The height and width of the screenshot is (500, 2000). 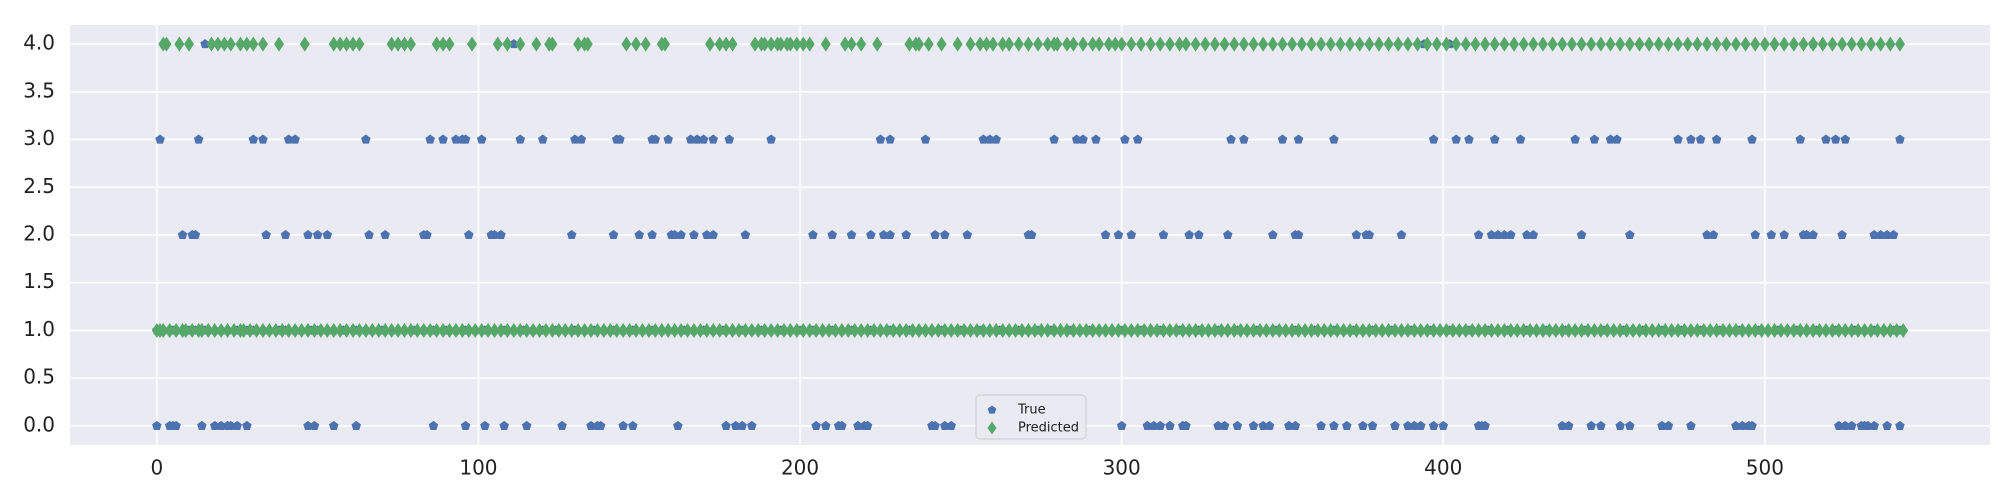 What do you see at coordinates (992, 428) in the screenshot?
I see `legend-predicted-marker` at bounding box center [992, 428].